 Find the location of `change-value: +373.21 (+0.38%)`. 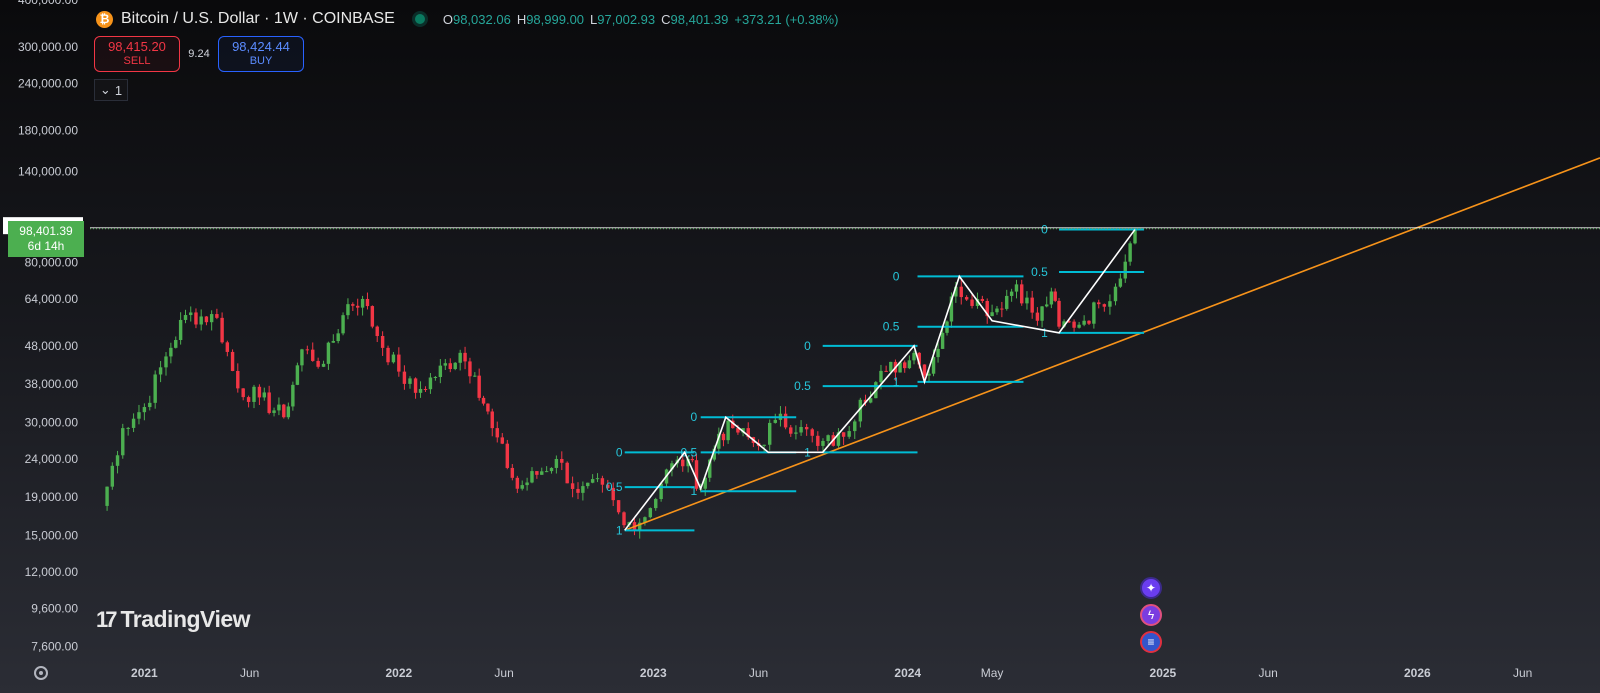

change-value: +373.21 (+0.38%) is located at coordinates (786, 19).